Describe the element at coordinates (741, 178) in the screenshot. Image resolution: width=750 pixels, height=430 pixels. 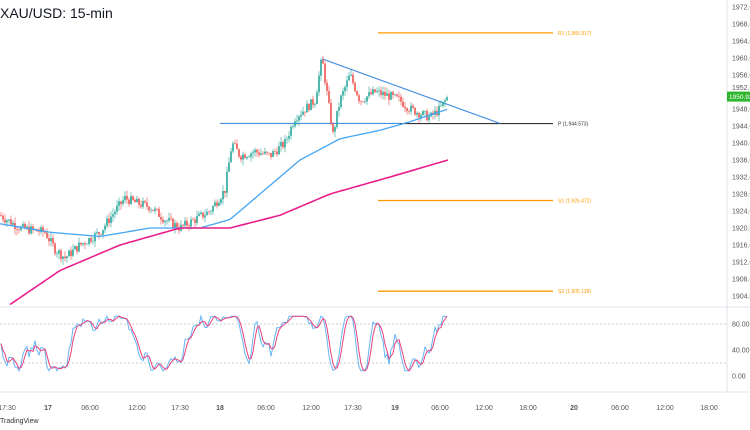
I see `y-tick: 1932.000` at that location.